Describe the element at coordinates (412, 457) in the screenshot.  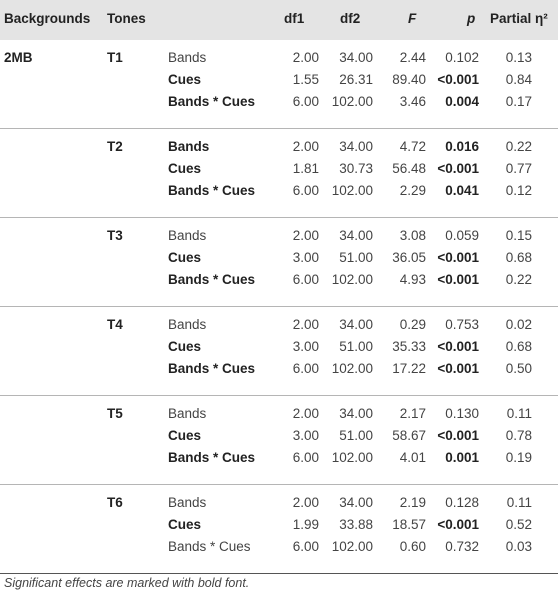
I see `f-value-cell: 4.01` at that location.